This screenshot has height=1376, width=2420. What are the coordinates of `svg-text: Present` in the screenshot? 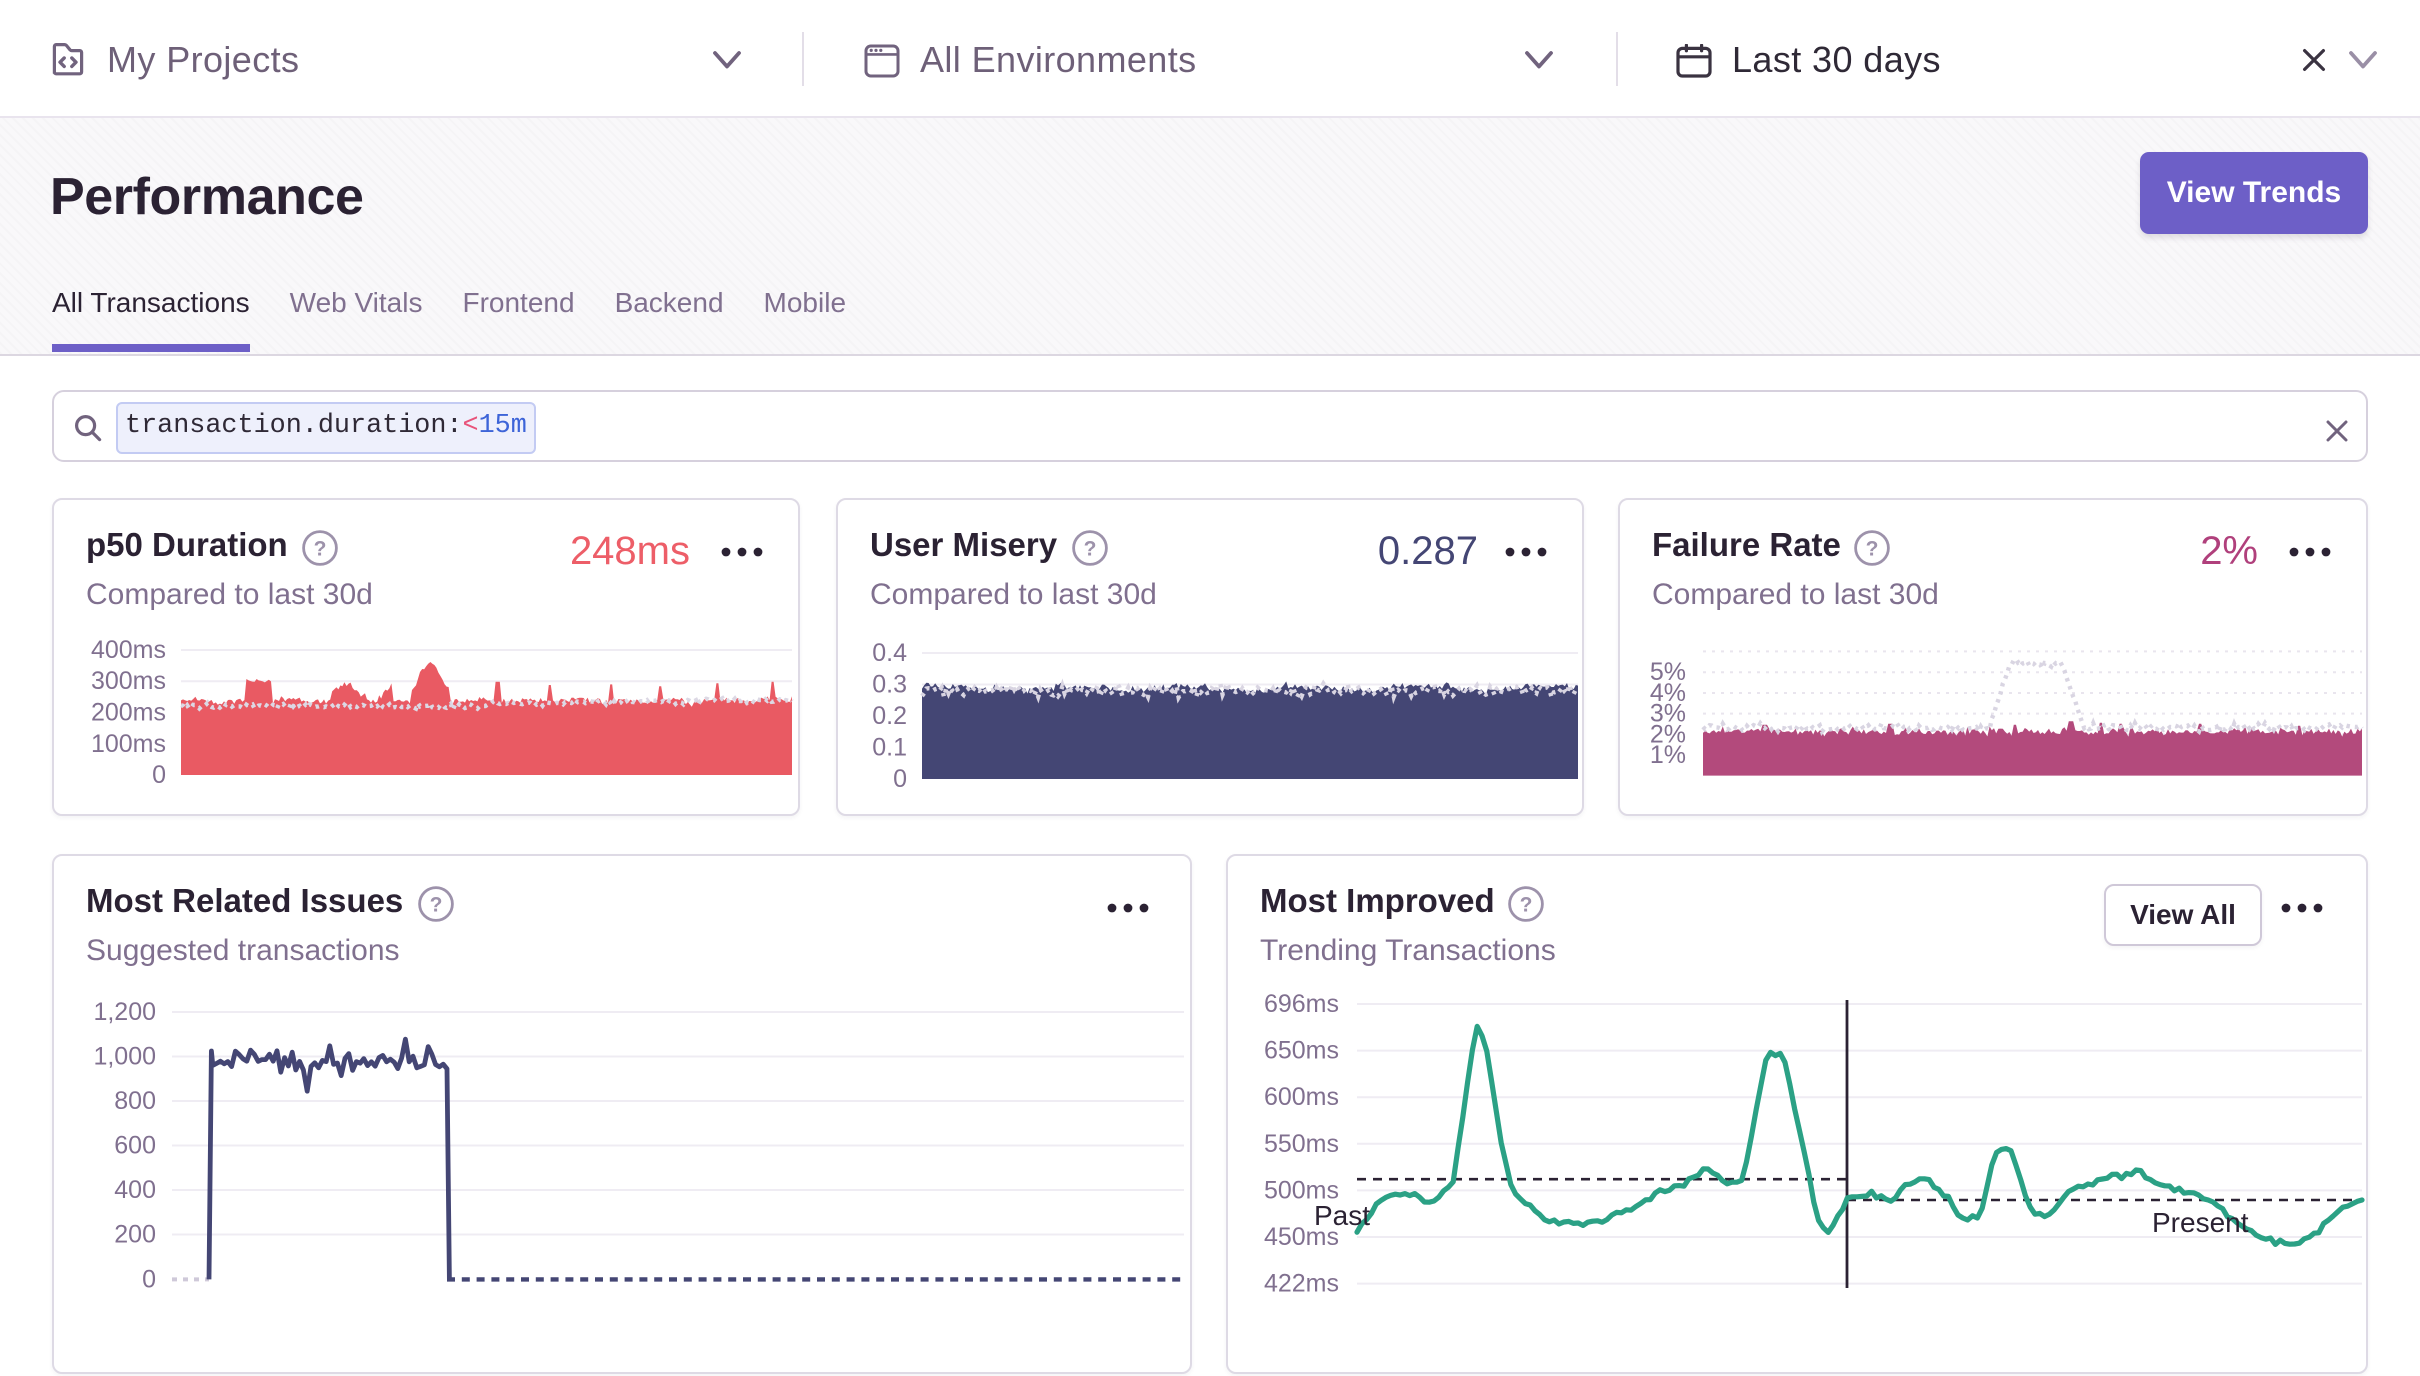 It's located at (2200, 1222).